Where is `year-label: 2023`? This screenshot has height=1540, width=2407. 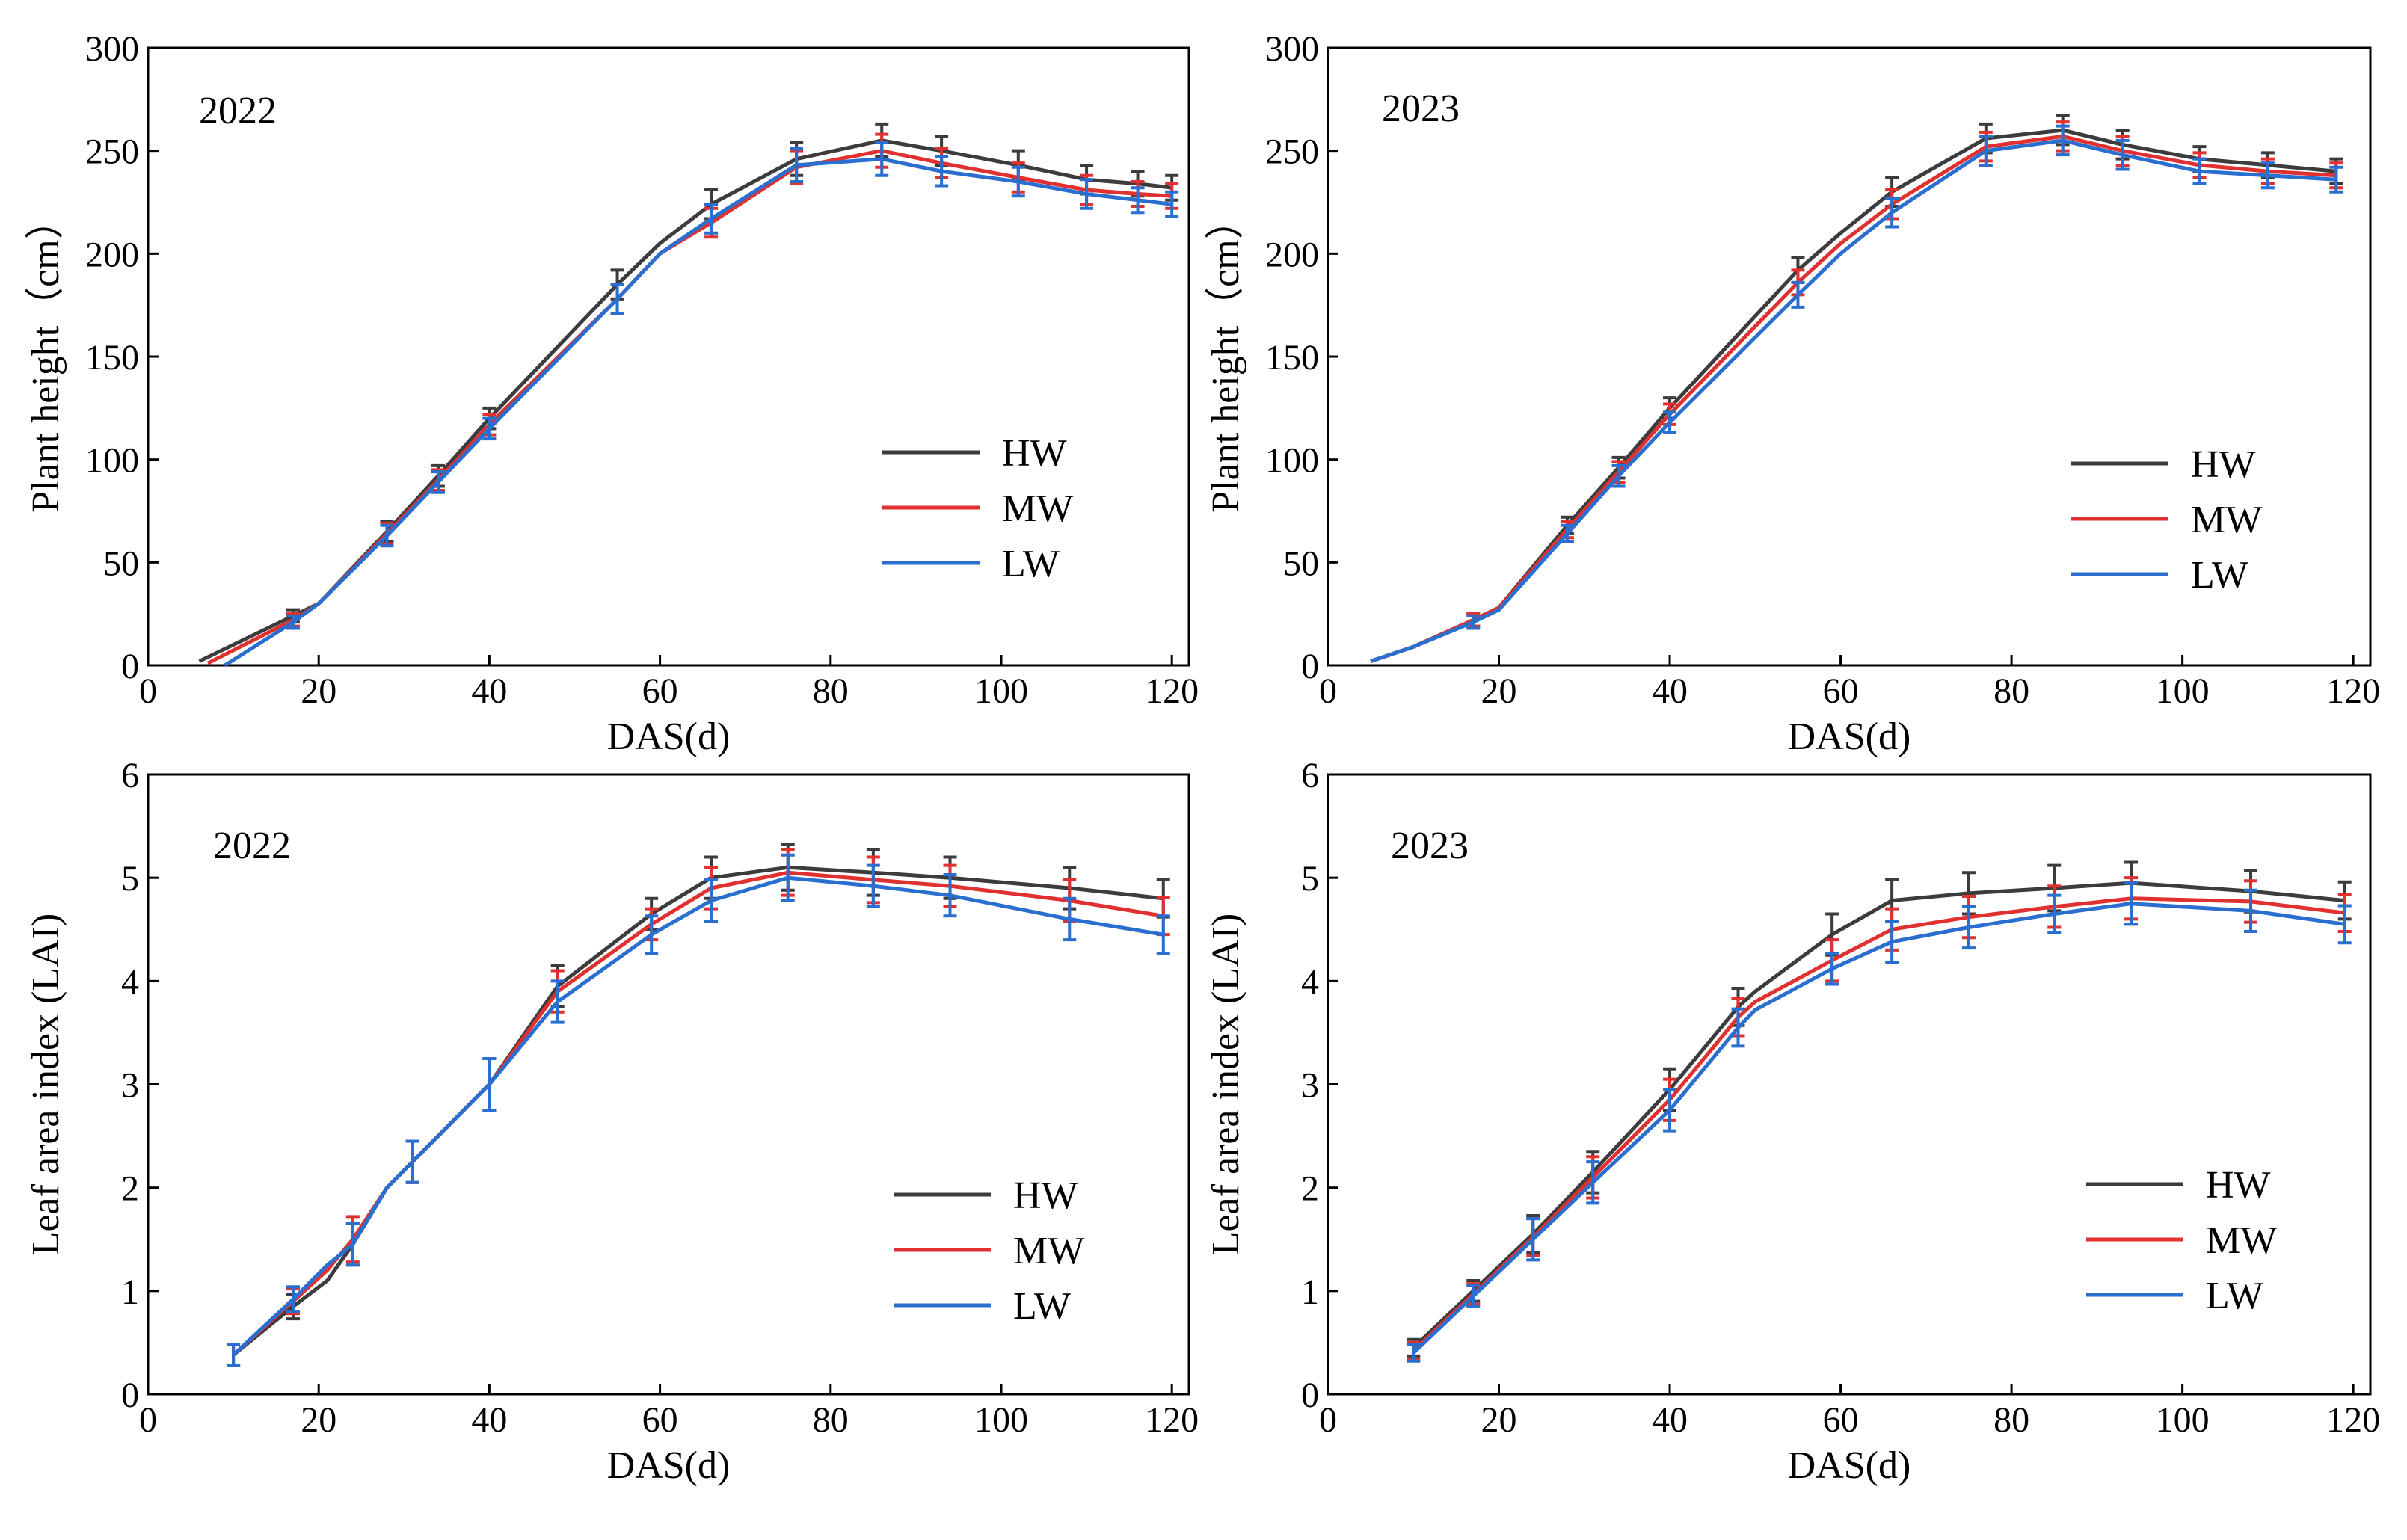 year-label: 2023 is located at coordinates (1430, 846).